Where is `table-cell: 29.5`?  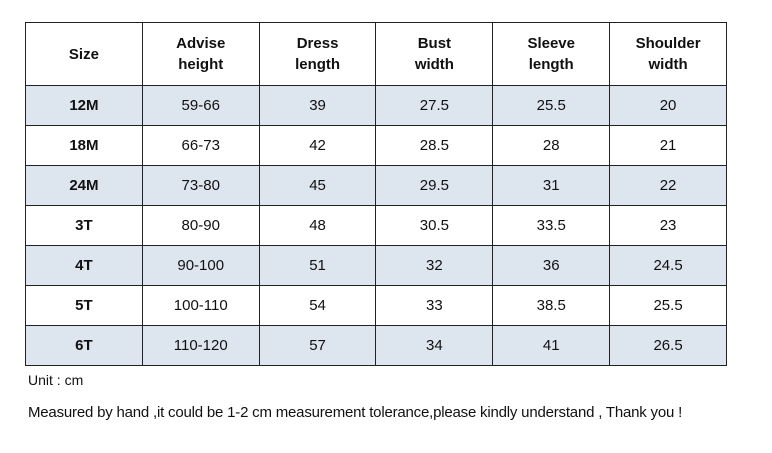
table-cell: 29.5 is located at coordinates (434, 185).